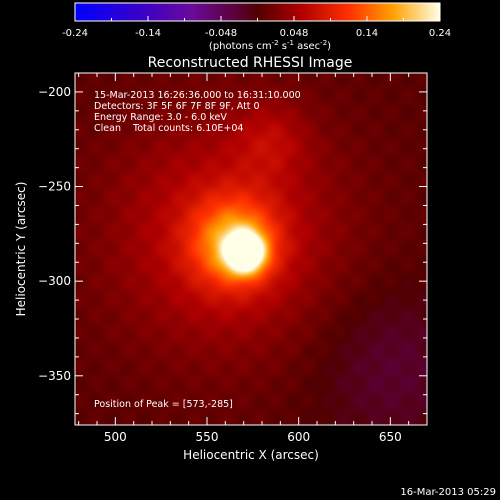  Describe the element at coordinates (298, 437) in the screenshot. I see `x-tick-label: 600` at that location.